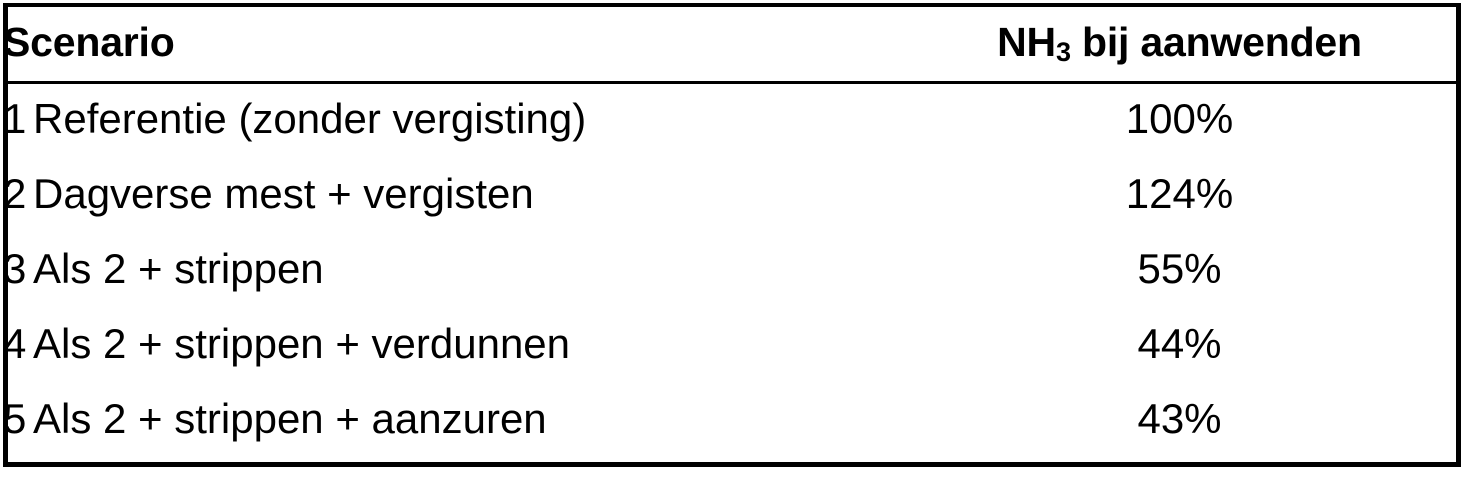  Describe the element at coordinates (15, 343) in the screenshot. I see `row-index: 4` at that location.